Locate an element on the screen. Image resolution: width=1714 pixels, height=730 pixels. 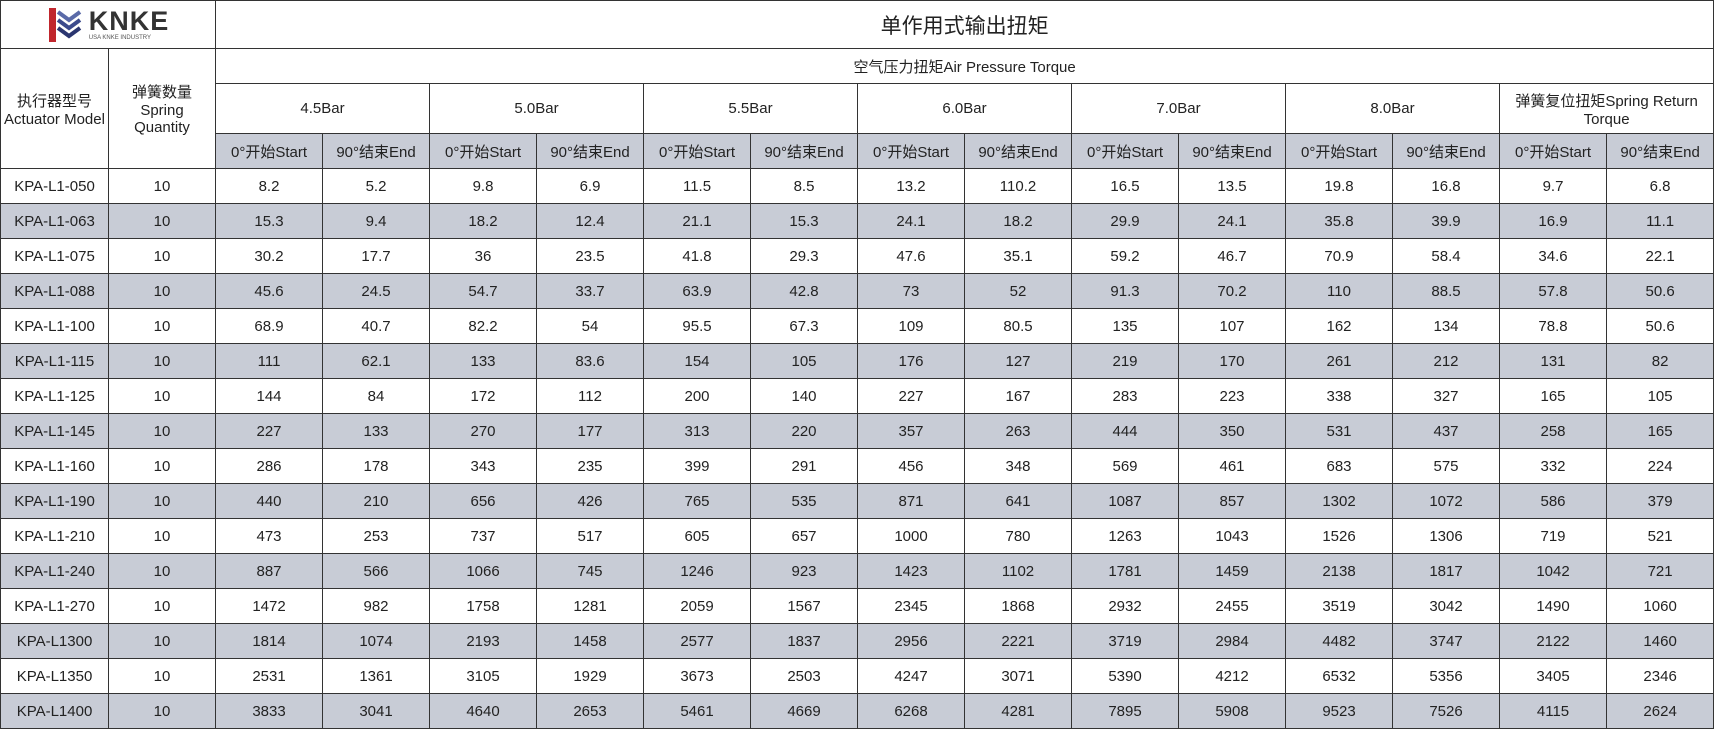
logo-mark-icon is located at coordinates (64, 24).